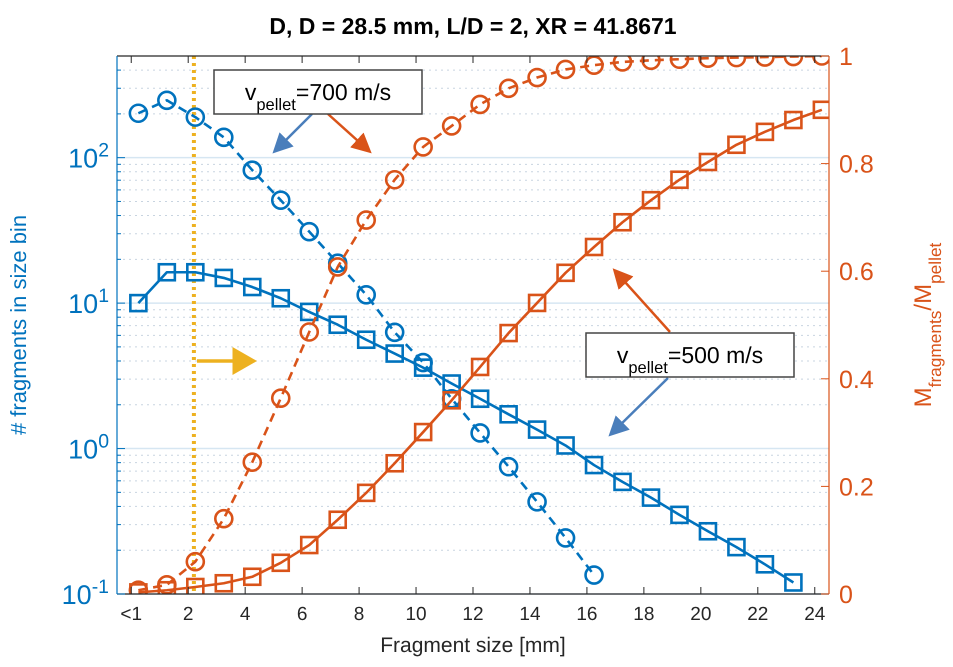  I want to click on x-tick-label: 24, so click(815, 614).